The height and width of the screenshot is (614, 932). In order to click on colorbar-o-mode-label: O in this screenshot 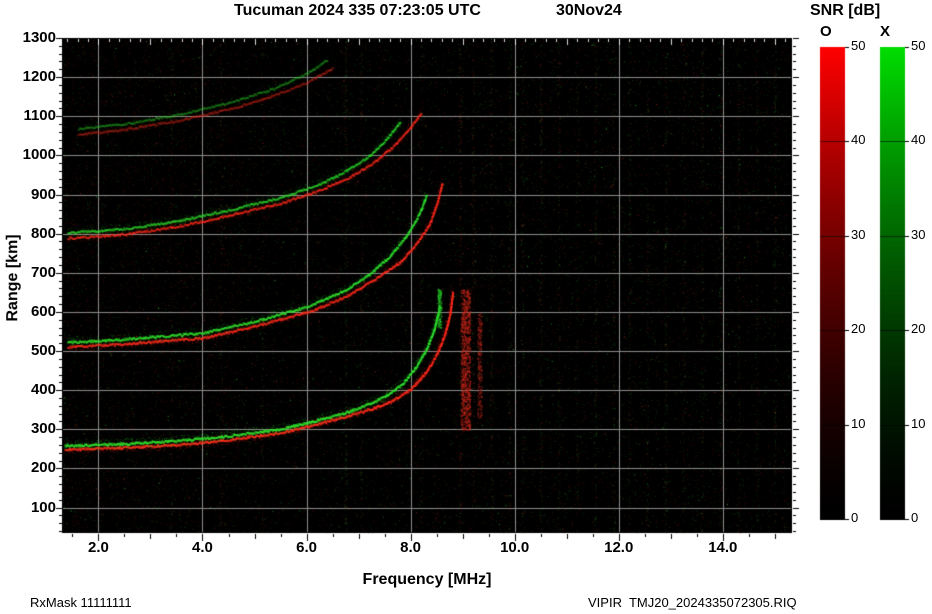, I will do `click(826, 31)`.